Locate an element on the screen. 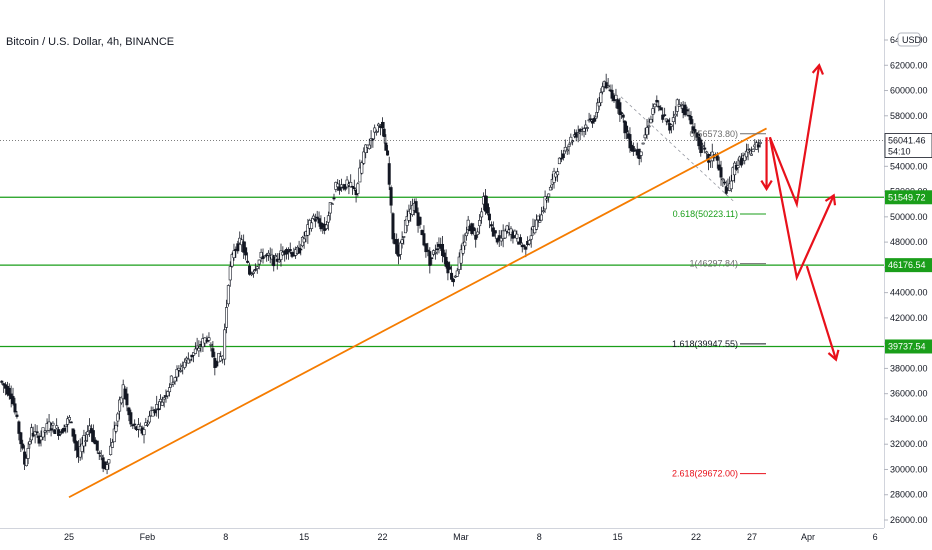 The height and width of the screenshot is (550, 932). scenario-arrows is located at coordinates (800, 212).